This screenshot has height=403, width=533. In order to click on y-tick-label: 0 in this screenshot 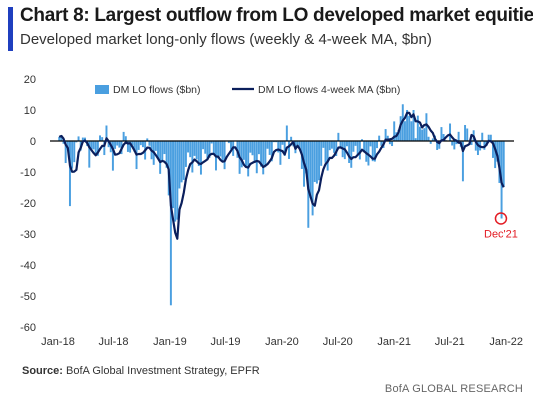, I will do `click(33, 142)`.